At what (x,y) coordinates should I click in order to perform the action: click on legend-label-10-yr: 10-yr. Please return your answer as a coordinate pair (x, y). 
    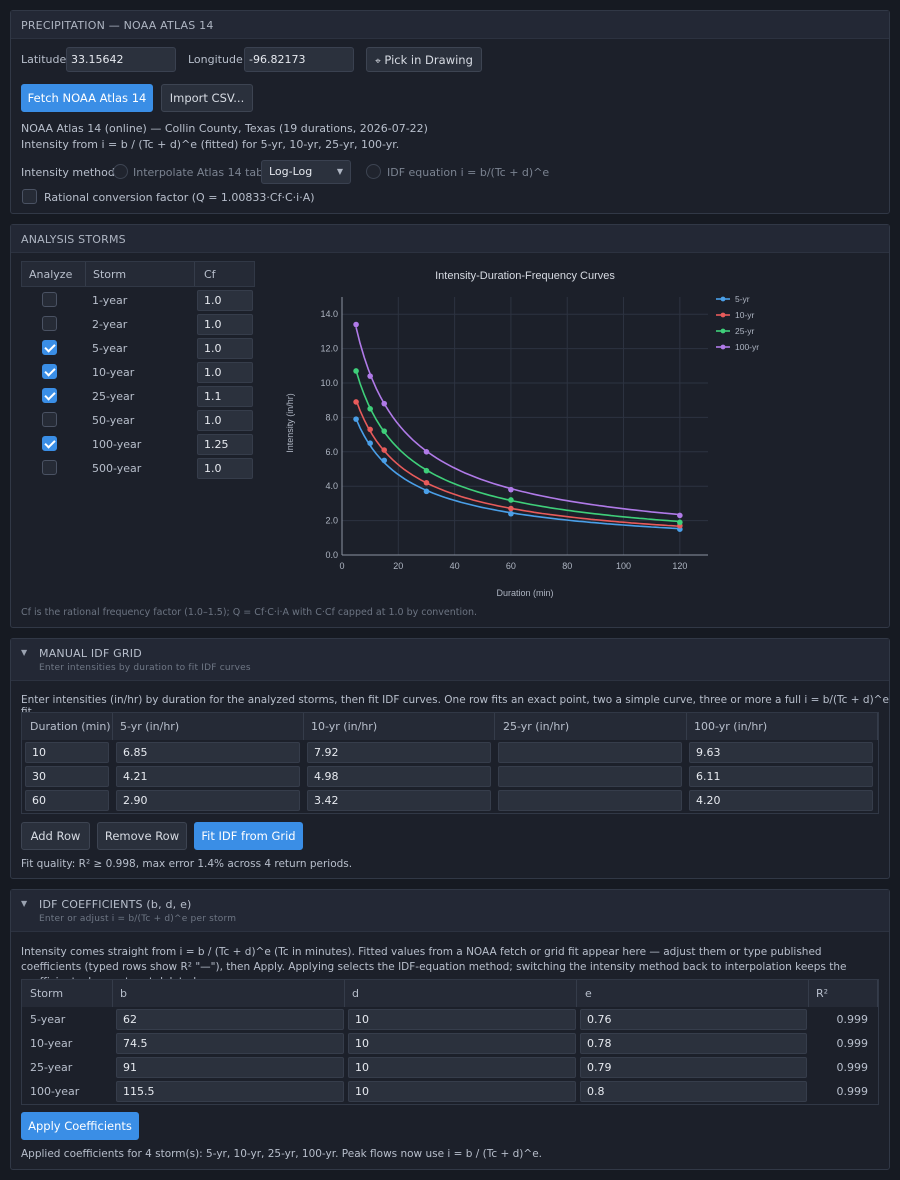
    Looking at the image, I should click on (745, 315).